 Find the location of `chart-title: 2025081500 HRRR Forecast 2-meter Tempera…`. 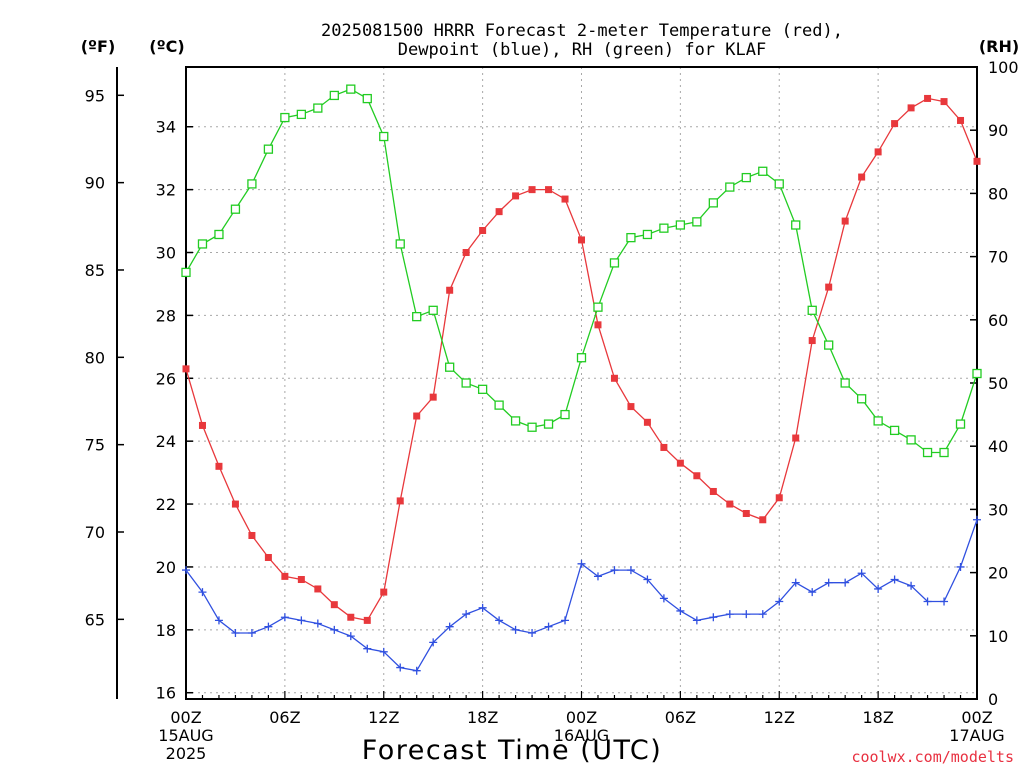

chart-title: 2025081500 HRRR Forecast 2-meter Tempera… is located at coordinates (582, 40).